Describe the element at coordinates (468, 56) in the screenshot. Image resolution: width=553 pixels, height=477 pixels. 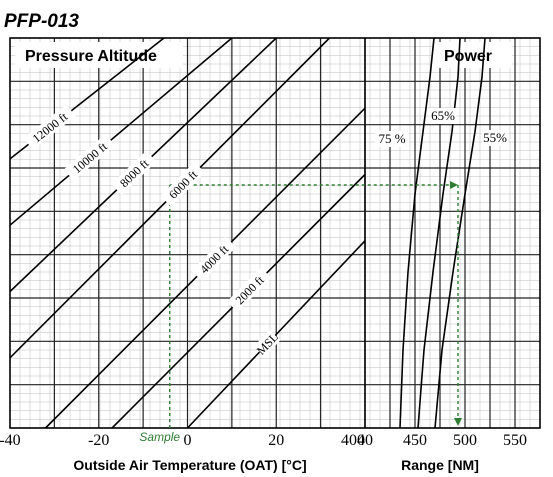
I see `right-panel-title: Power` at that location.